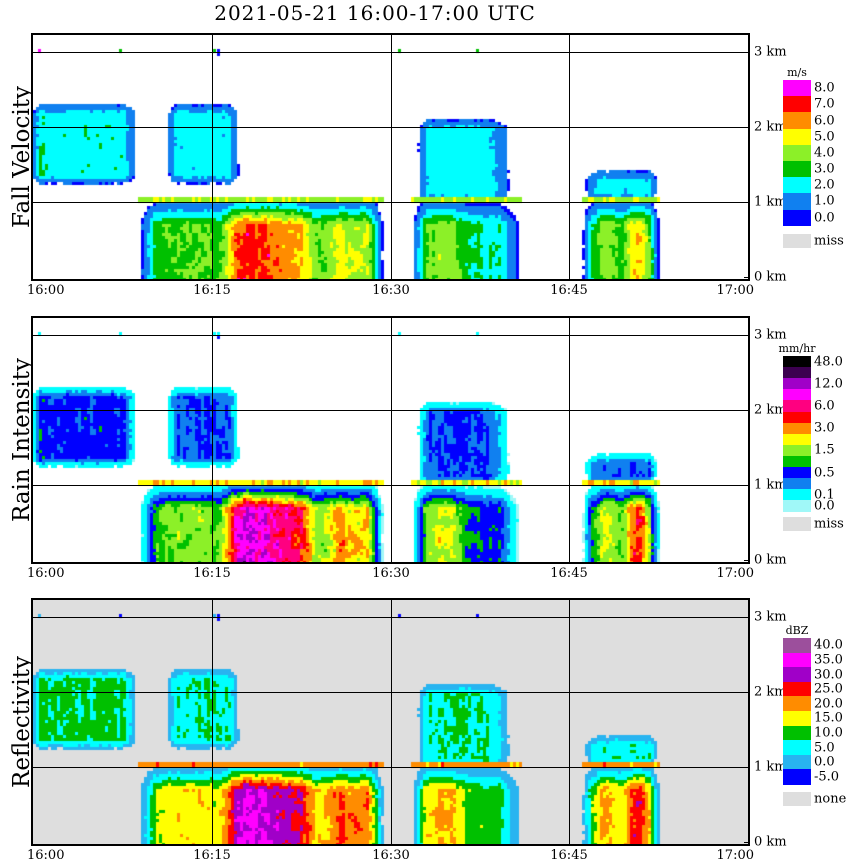  Describe the element at coordinates (770, 560) in the screenshot. I see `y-tick-rain-intensity-0: 0 km` at that location.